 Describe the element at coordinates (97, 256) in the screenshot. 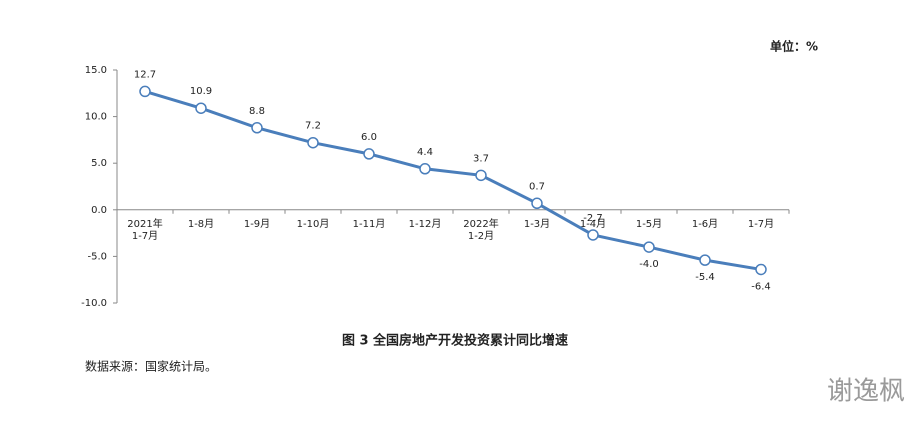

I see `y-tick-label: -5.0` at that location.